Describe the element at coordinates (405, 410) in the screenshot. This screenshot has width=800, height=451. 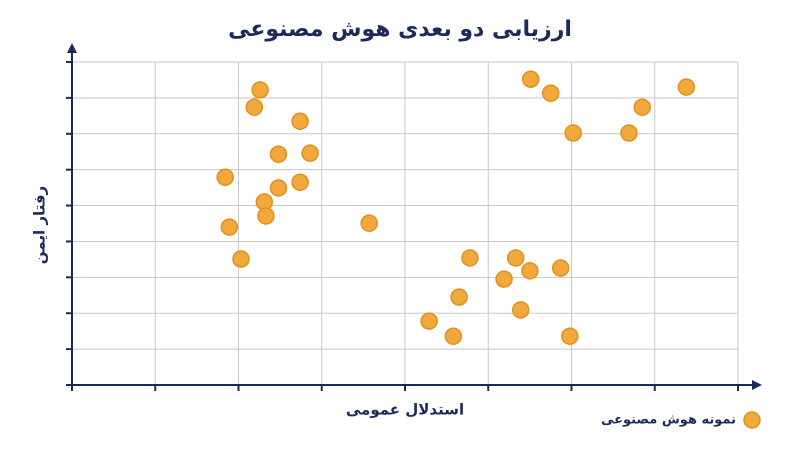
I see `x-axis-label: استدلال عمومی` at that location.